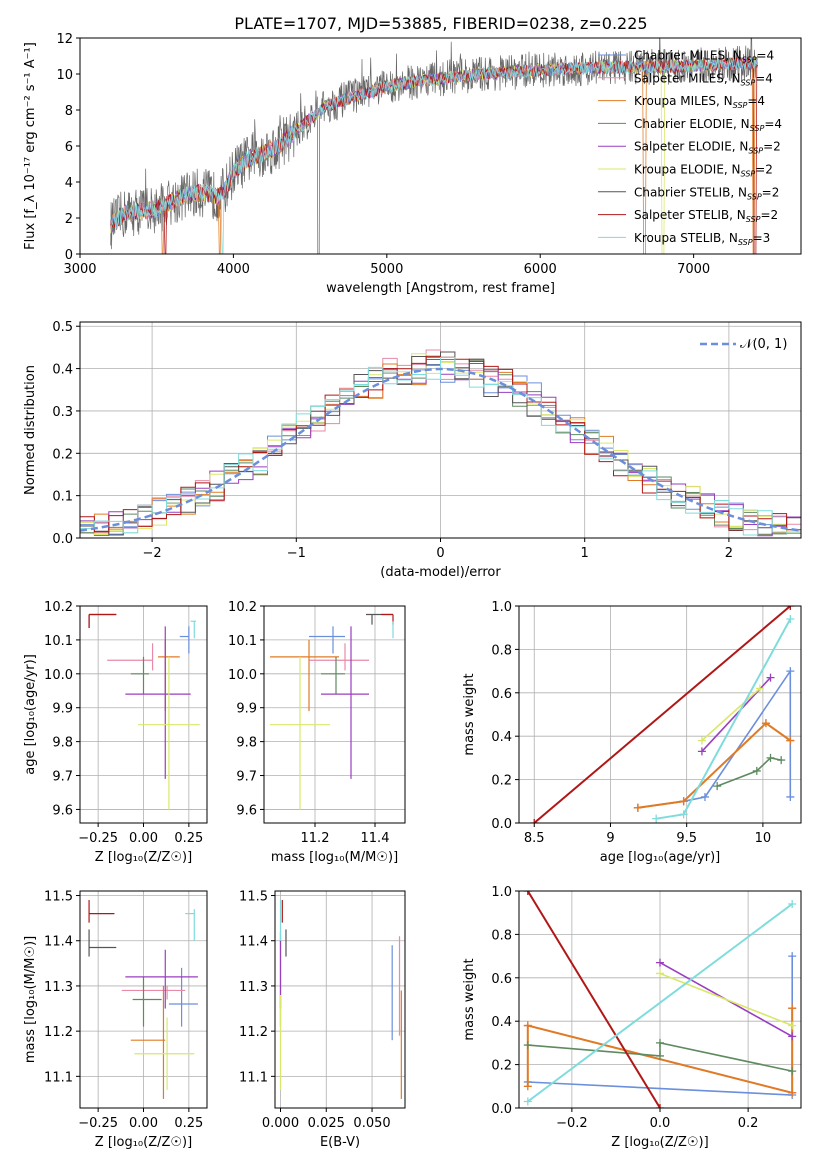 This screenshot has height=1170, width=819. Describe the element at coordinates (610, 838) in the screenshot. I see `x-tick-label: 9` at that location.